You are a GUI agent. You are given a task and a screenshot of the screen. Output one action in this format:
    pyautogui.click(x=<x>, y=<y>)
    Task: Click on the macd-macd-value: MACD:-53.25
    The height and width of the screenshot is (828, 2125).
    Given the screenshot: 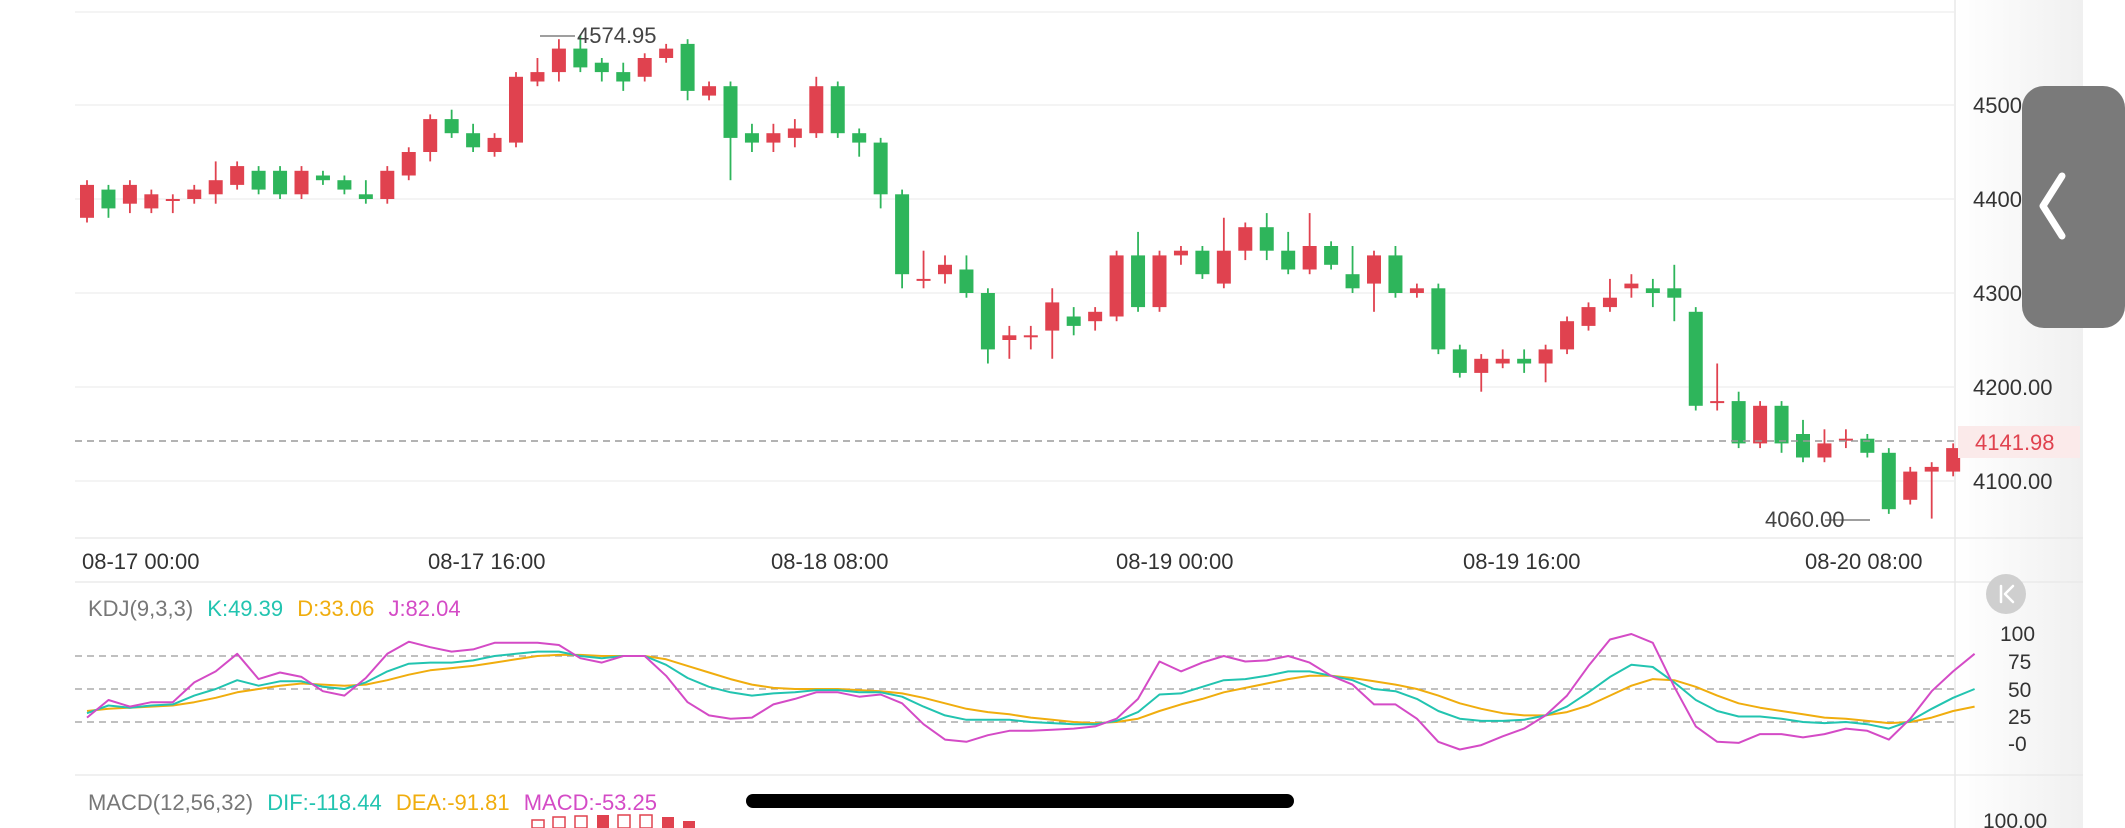 What is the action you would take?
    pyautogui.click(x=590, y=802)
    